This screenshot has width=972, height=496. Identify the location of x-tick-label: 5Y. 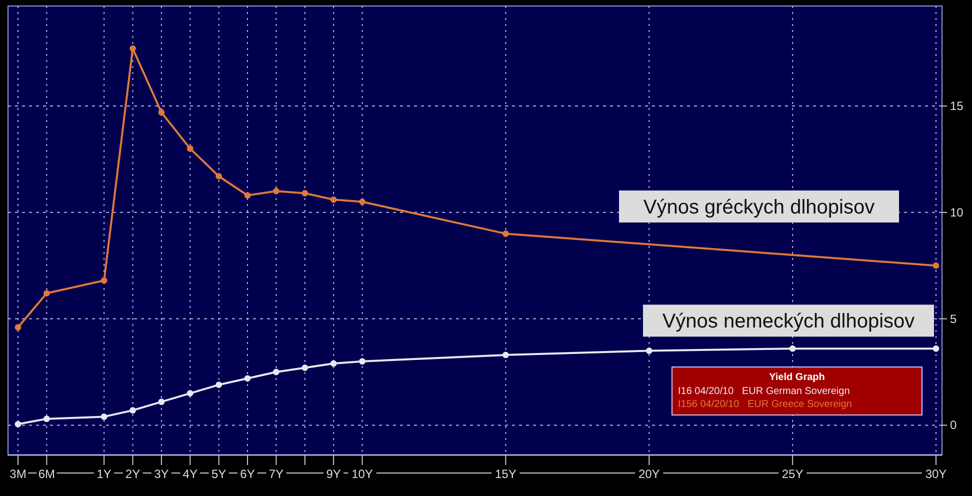
(218, 474).